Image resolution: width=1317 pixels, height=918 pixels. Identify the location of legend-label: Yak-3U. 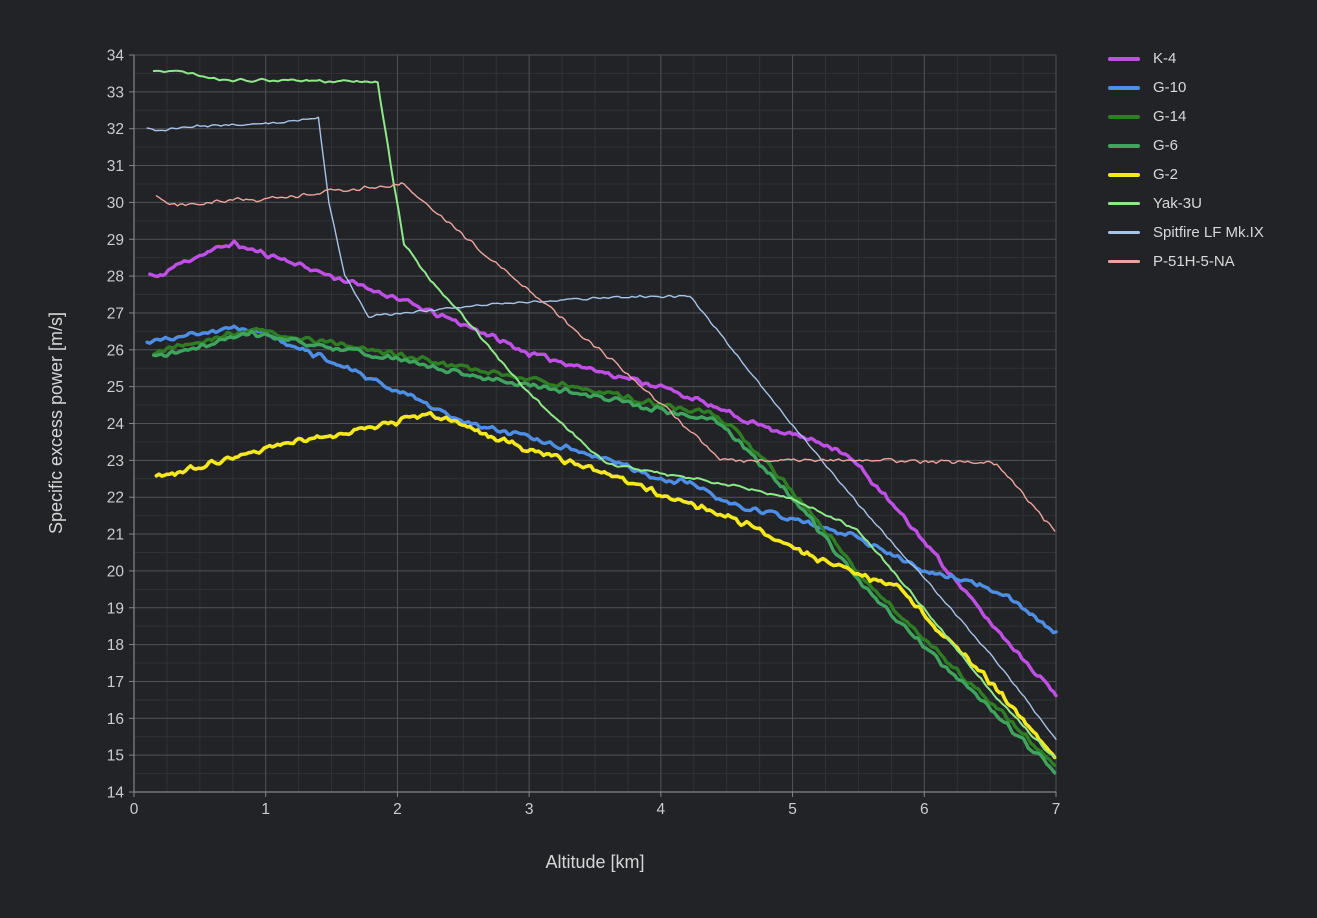
(1177, 203).